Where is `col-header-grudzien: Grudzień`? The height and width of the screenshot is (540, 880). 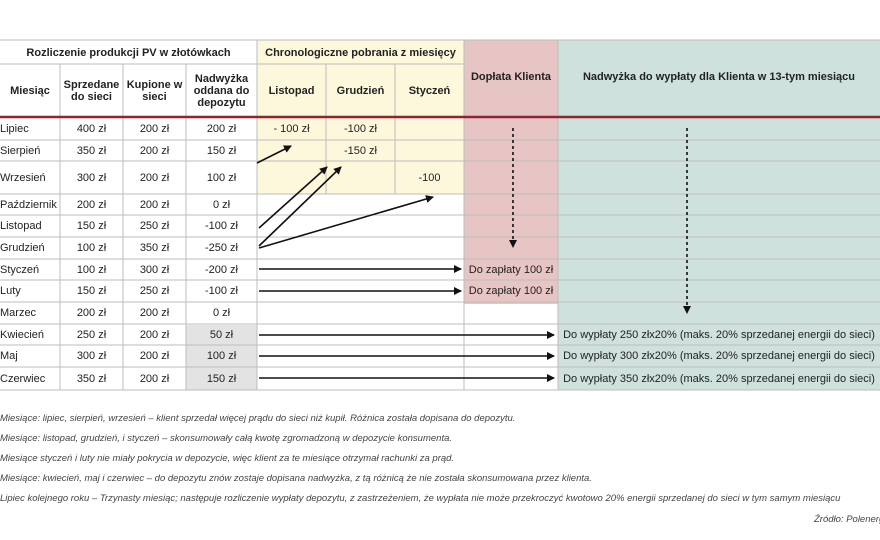
col-header-grudzien: Grudzień is located at coordinates (360, 91).